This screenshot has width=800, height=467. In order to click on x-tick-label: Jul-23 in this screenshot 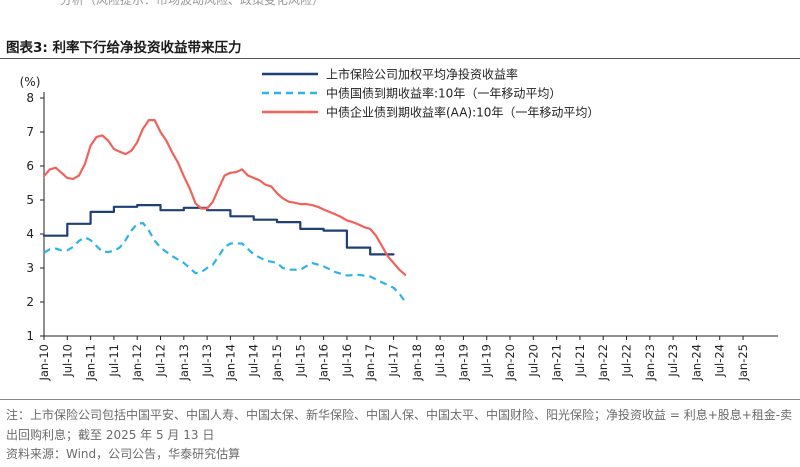, I will do `click(673, 361)`.